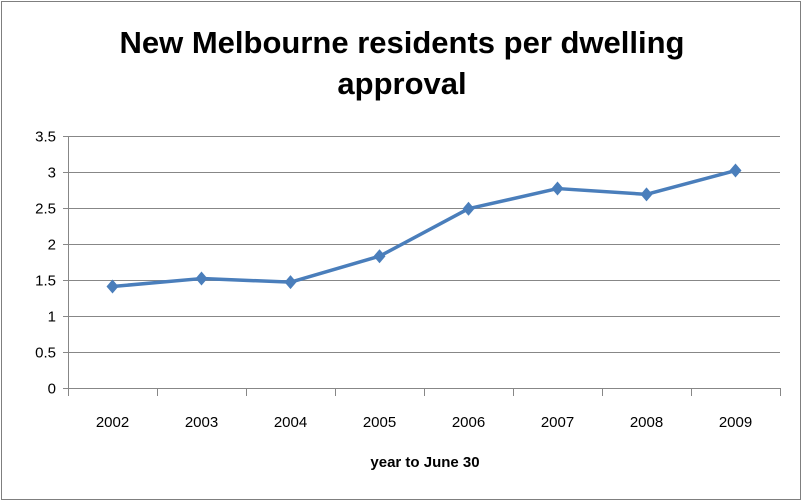 The image size is (804, 503). Describe the element at coordinates (201, 278) in the screenshot. I see `data-point-2003` at that location.